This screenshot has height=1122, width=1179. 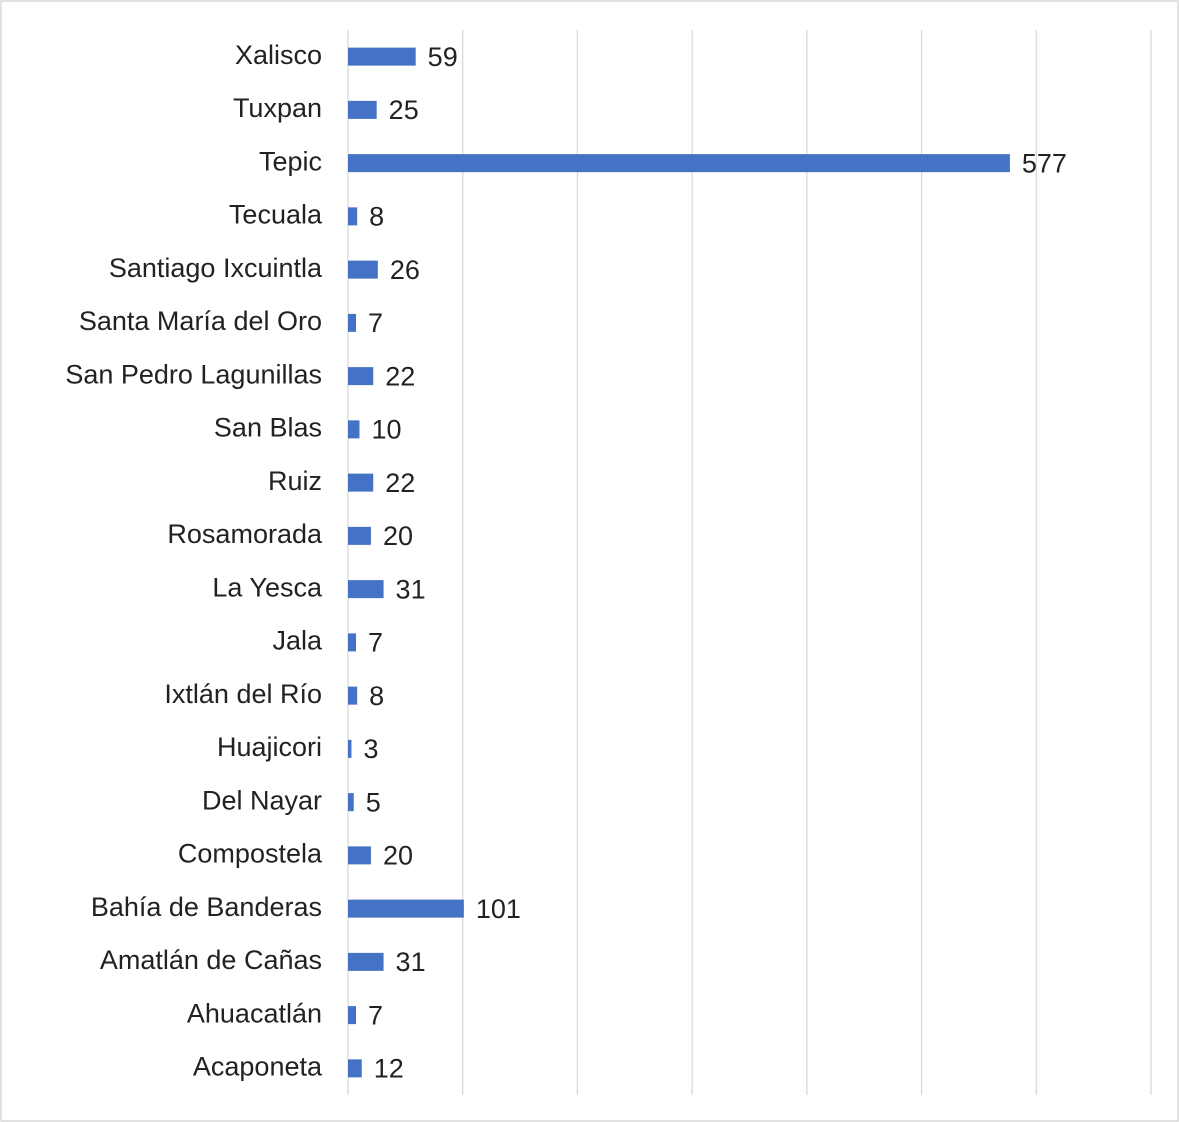 I want to click on y-tick-label: Acaponeta, so click(x=258, y=1067).